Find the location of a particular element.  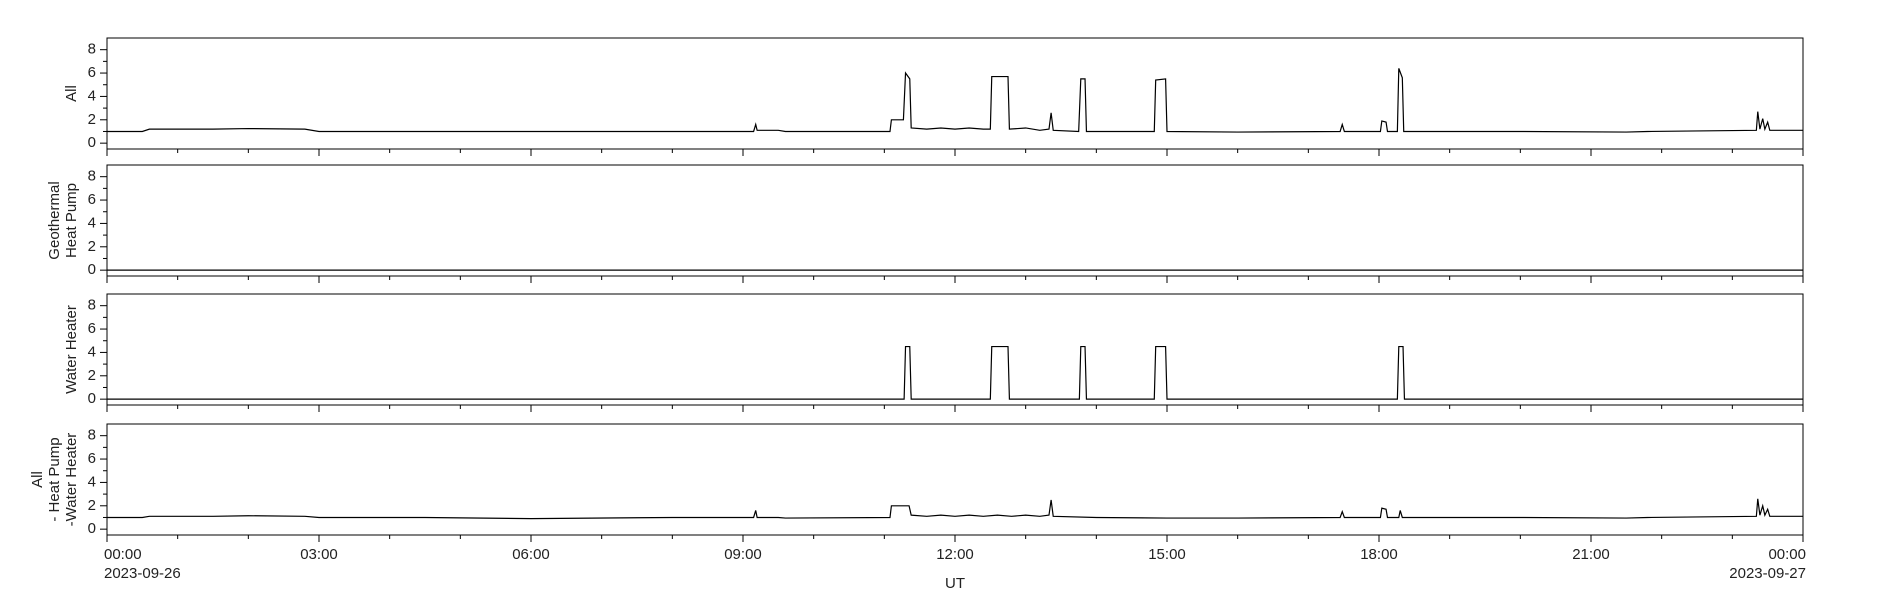

x-tick-label: 15:00 is located at coordinates (1167, 554).